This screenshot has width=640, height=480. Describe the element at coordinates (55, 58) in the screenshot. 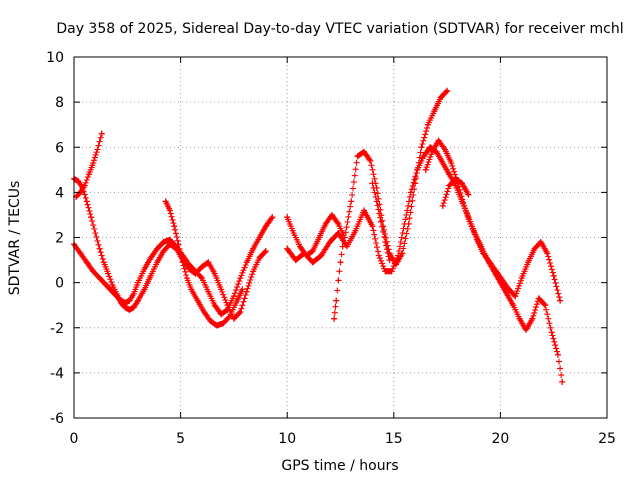

I see `y-tick-label: 10` at that location.